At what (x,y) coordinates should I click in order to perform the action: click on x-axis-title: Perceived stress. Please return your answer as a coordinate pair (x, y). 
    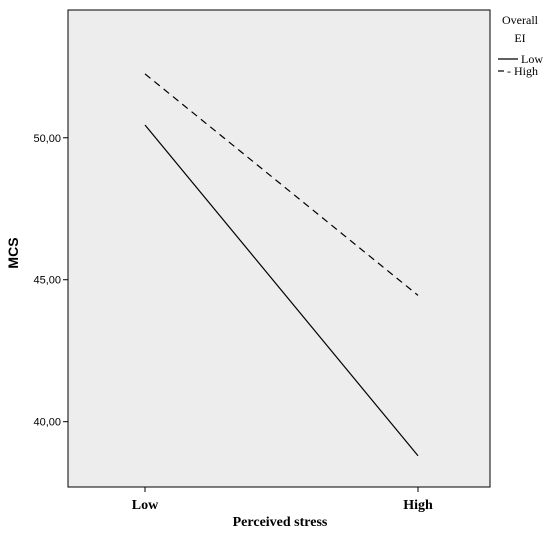
    Looking at the image, I should click on (280, 522).